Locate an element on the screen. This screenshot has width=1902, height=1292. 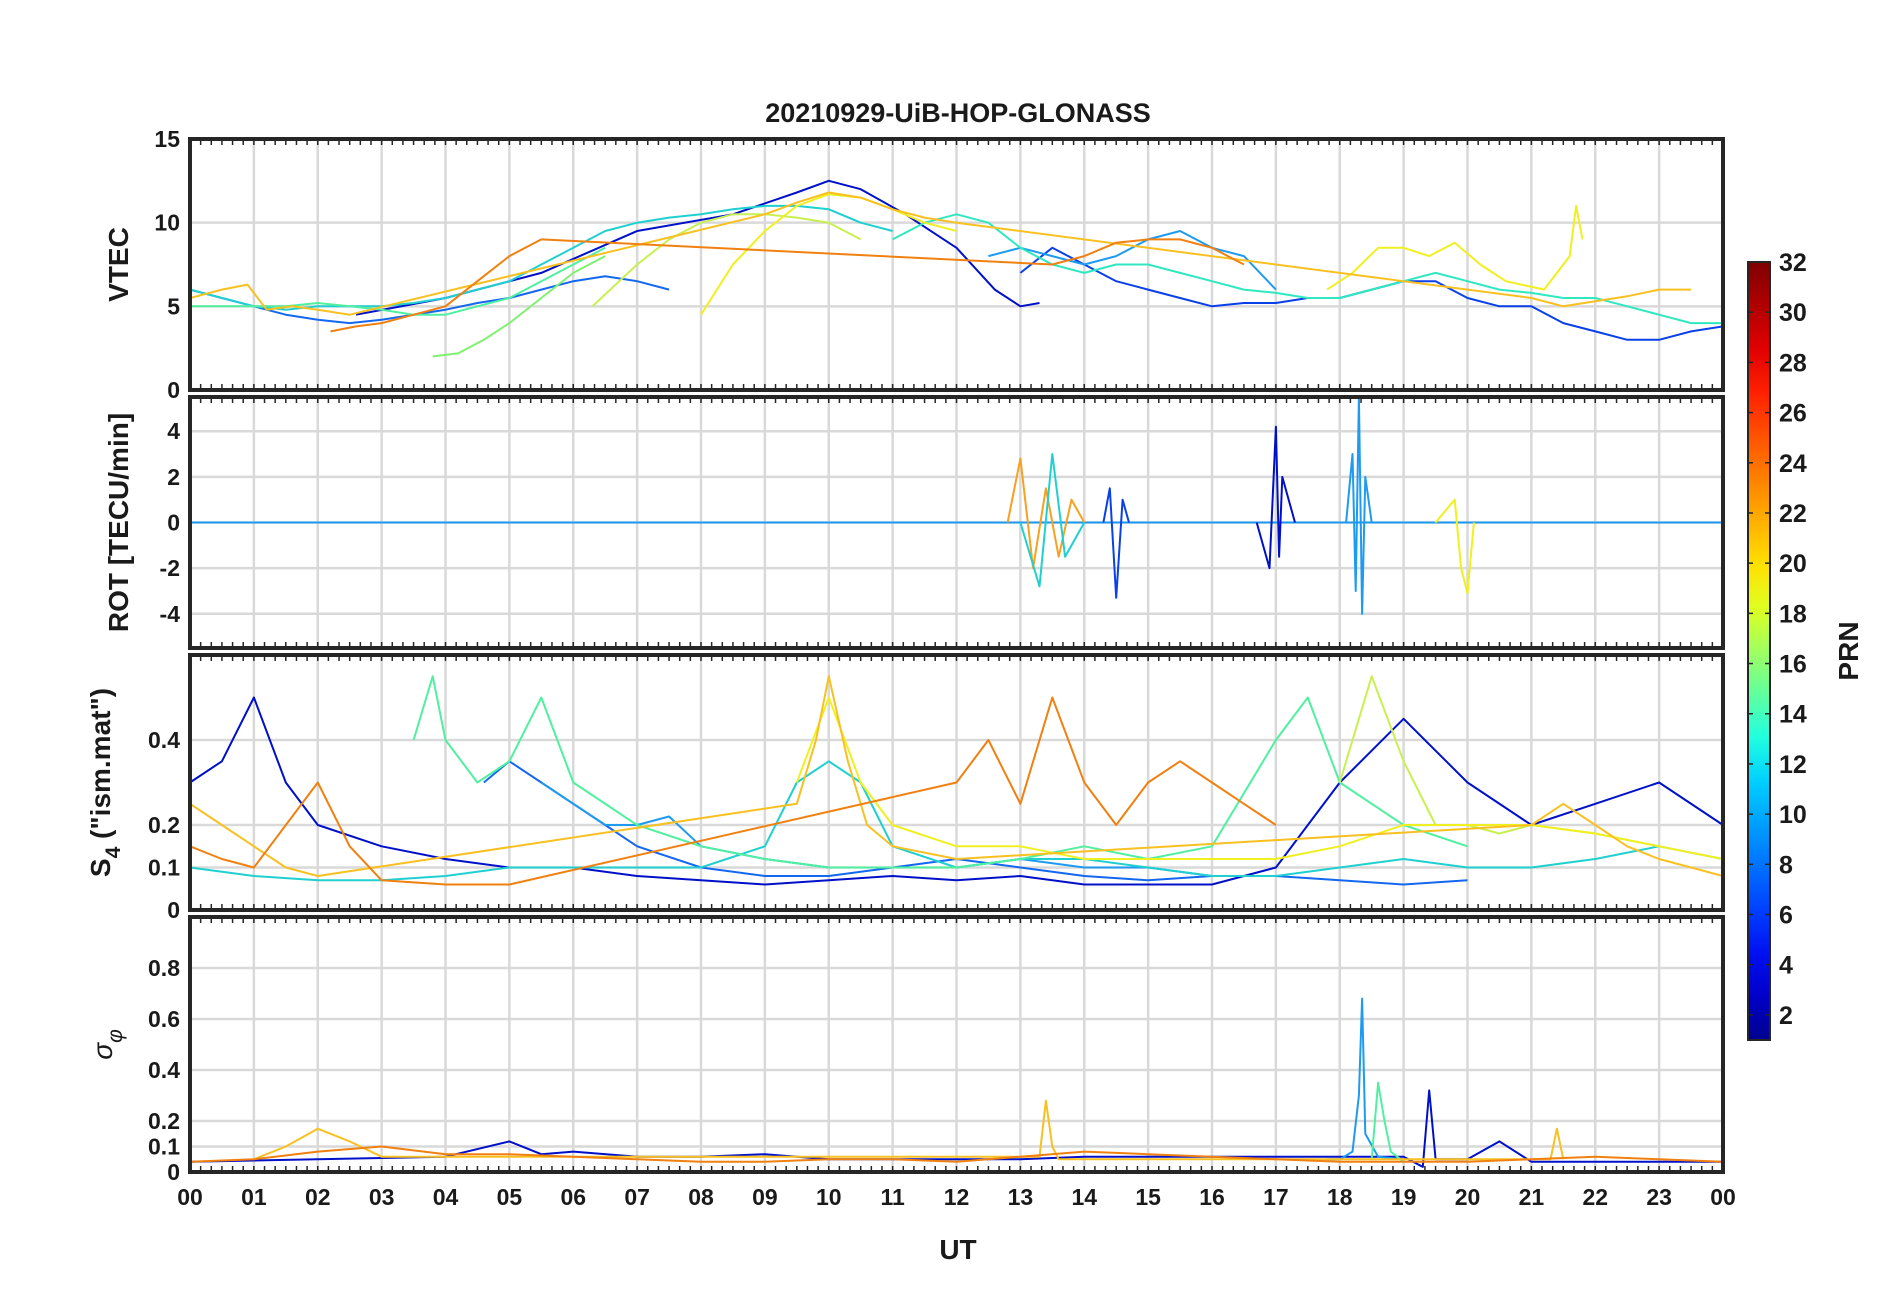
panel-s4-ytick-label: 0.4 is located at coordinates (164, 740).